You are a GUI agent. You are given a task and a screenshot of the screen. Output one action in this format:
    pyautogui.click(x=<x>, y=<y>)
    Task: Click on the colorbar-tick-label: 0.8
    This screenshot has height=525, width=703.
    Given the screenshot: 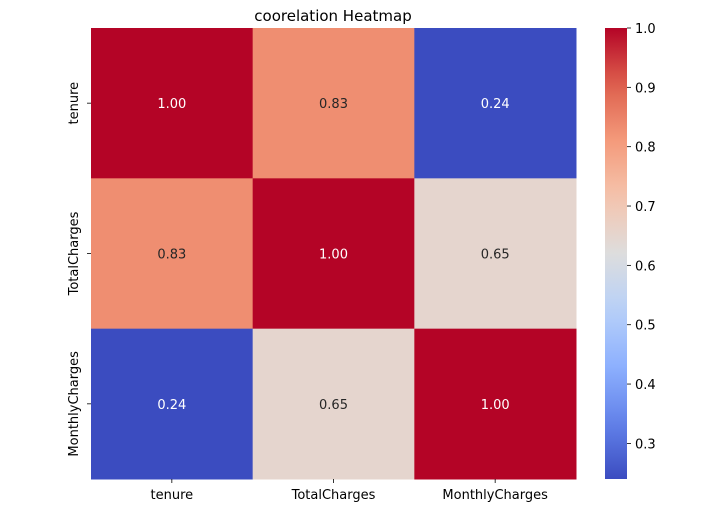 What is the action you would take?
    pyautogui.click(x=645, y=148)
    